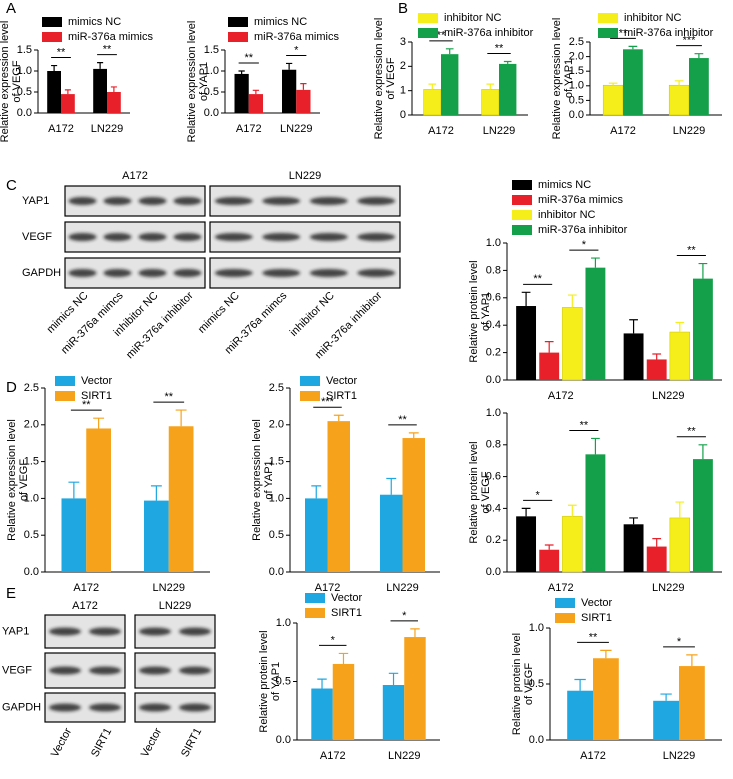 This screenshot has height=779, width=733. What do you see at coordinates (312, 314) in the screenshot?
I see `lane-label: inhibitor NC` at bounding box center [312, 314].